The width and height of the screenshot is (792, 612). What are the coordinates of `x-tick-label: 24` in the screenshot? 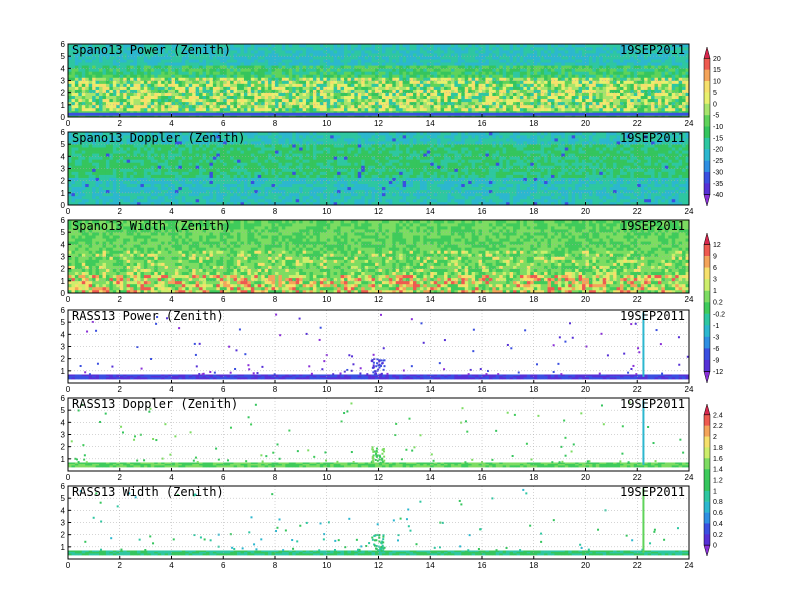 It's located at (689, 123).